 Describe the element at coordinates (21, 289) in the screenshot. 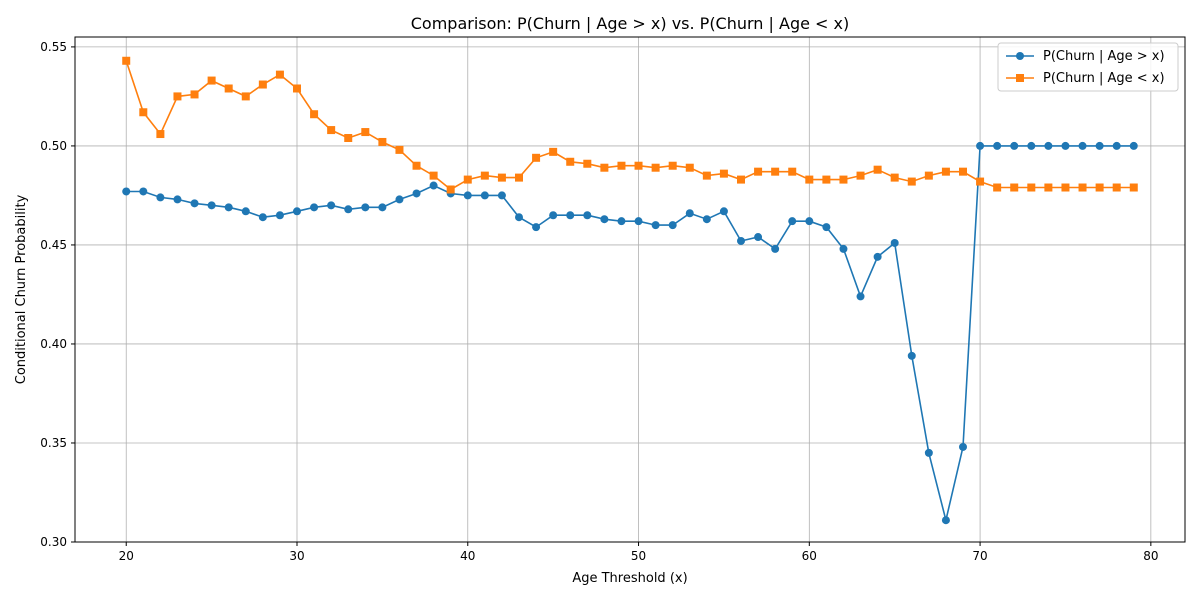

I see `y-axis-label: Conditional Churn Probability` at that location.